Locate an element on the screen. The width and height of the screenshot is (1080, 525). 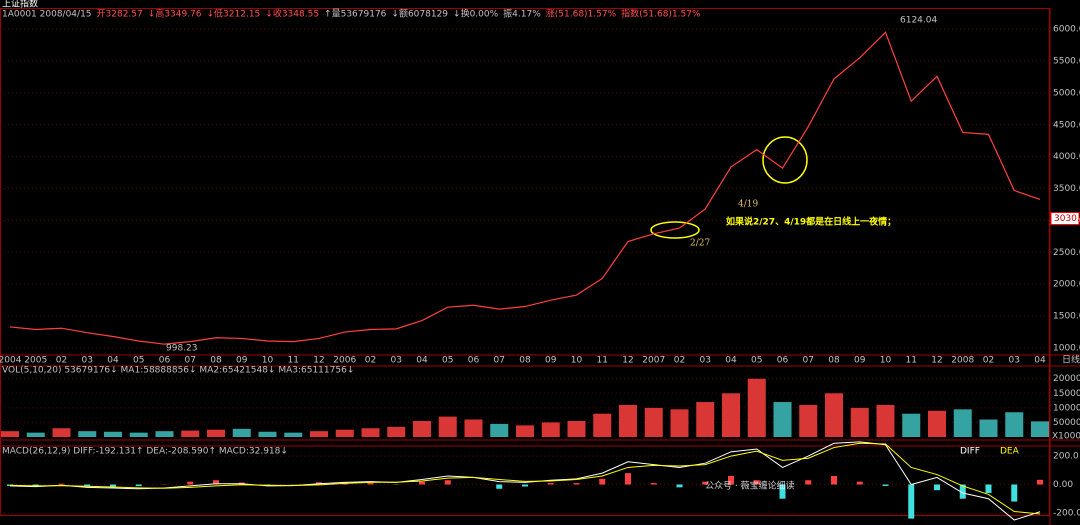
y-tick-label: 4500.00 is located at coordinates (1066, 125).